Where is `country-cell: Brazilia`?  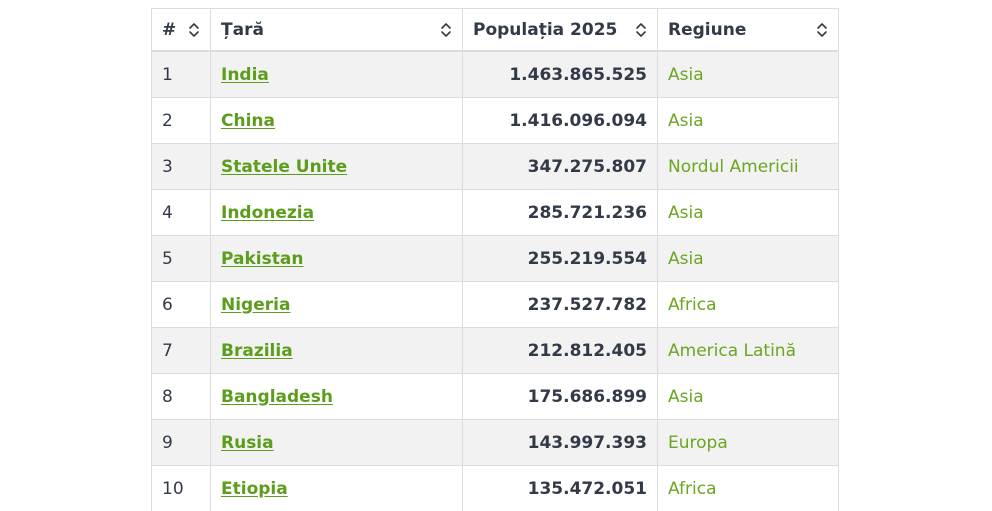 country-cell: Brazilia is located at coordinates (336, 350).